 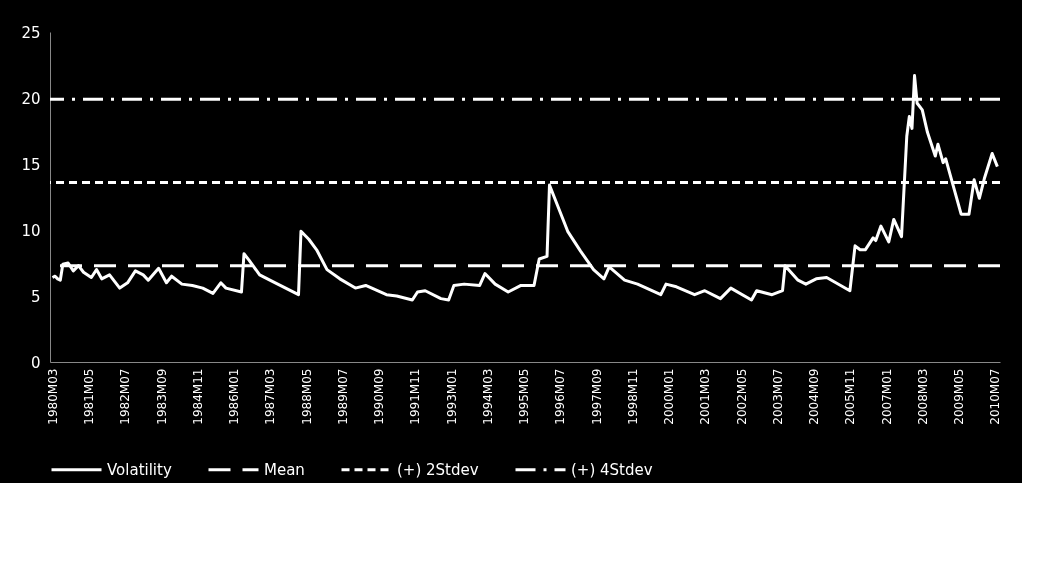 I want to click on x-tick-label: 1989M07, so click(x=342, y=396).